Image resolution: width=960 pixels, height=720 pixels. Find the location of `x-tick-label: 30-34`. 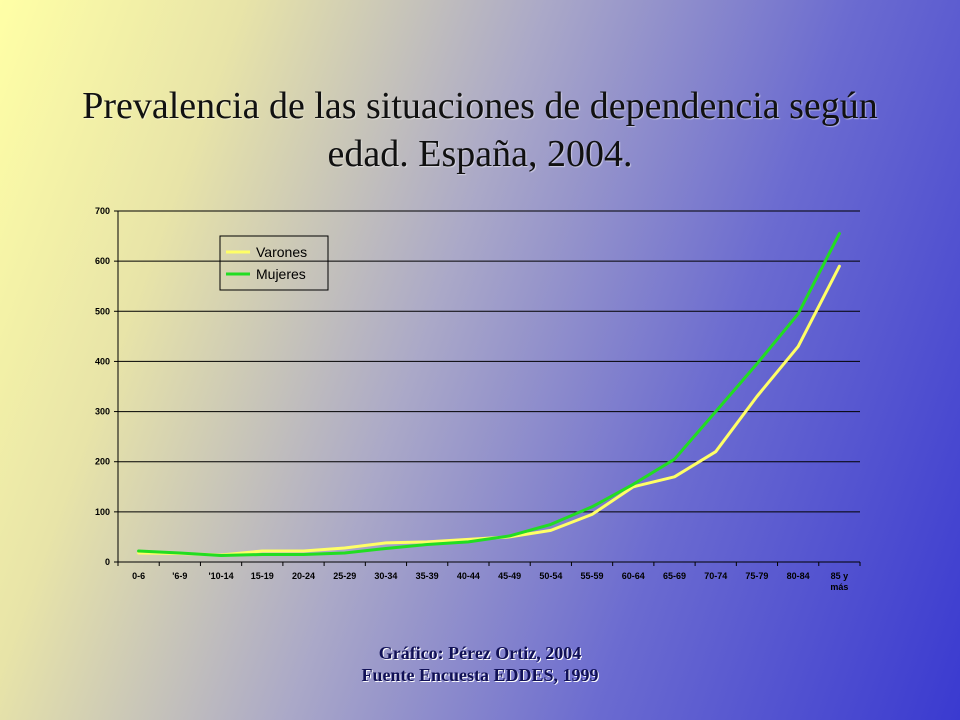

x-tick-label: 30-34 is located at coordinates (385, 576).